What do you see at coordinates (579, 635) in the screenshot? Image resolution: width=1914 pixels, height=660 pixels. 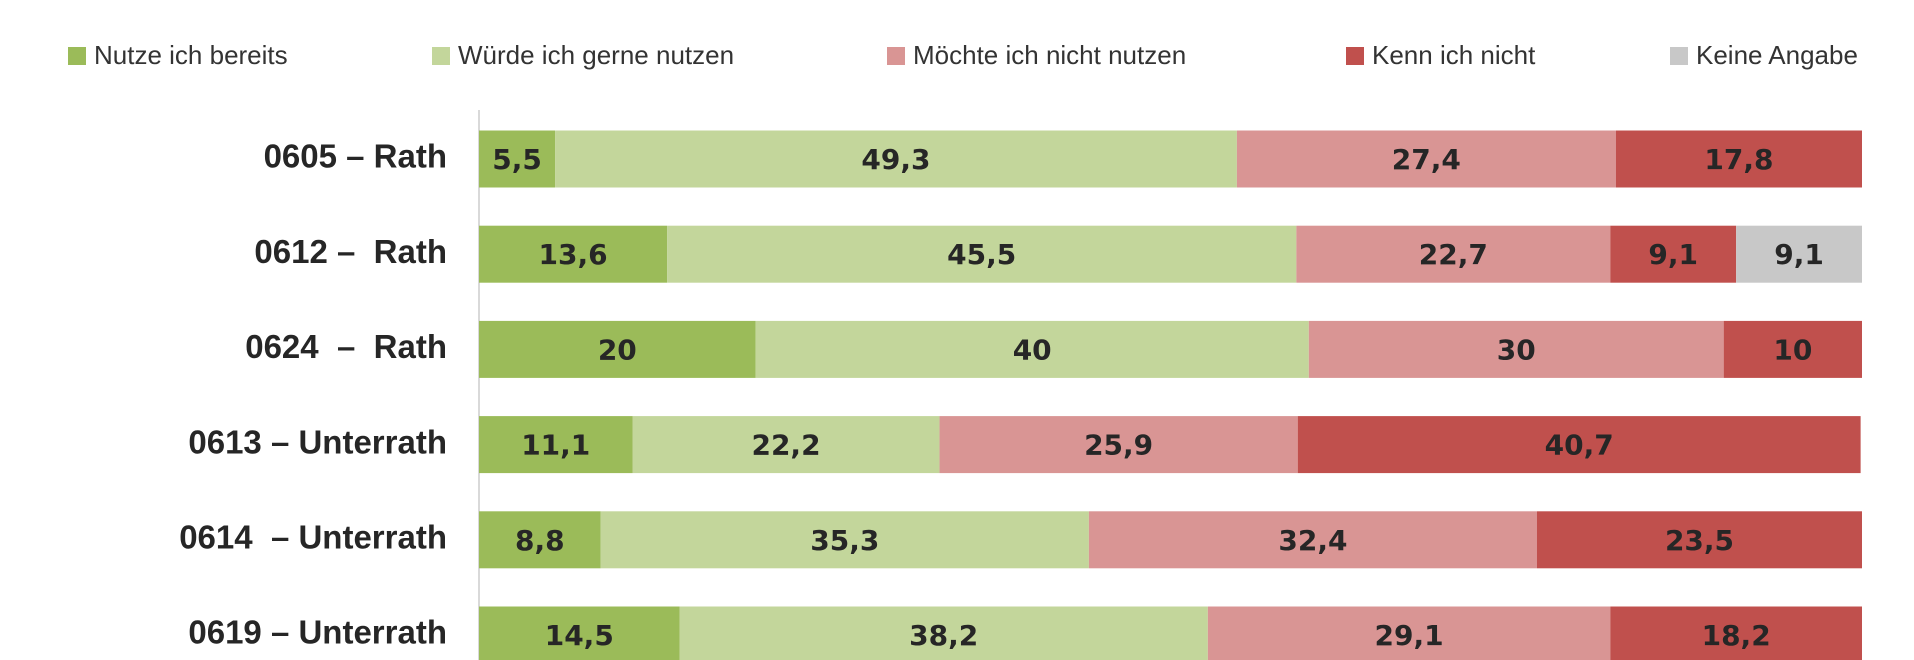 I see `data-label: 14,5` at bounding box center [579, 635].